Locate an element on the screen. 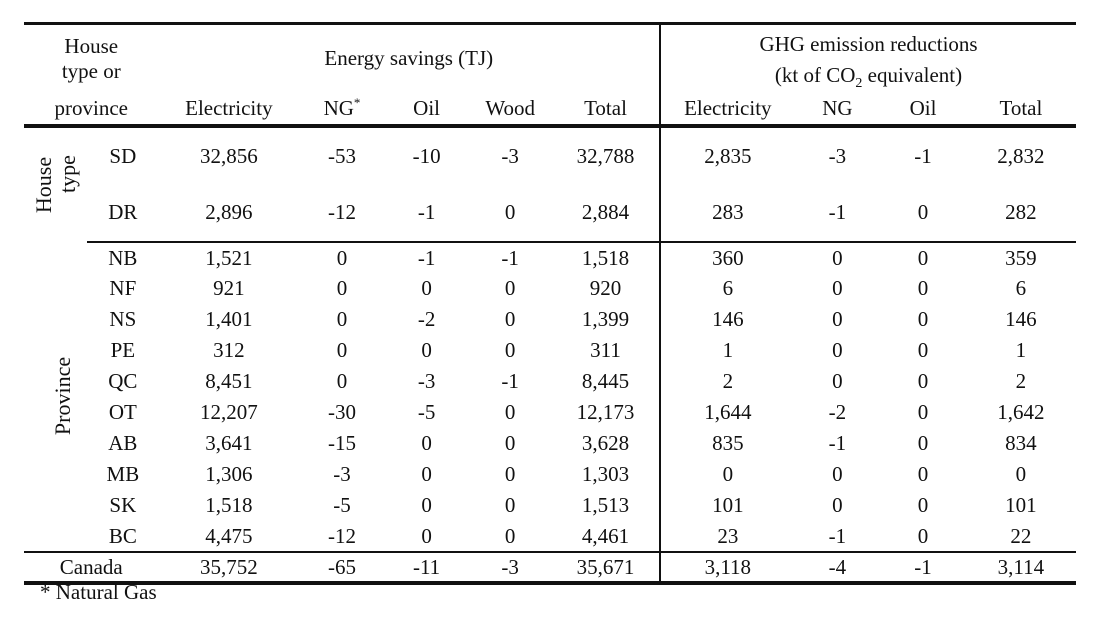 The height and width of the screenshot is (620, 1100). ghg-header-line2: (kt of CO2 equivalent) is located at coordinates (868, 77).